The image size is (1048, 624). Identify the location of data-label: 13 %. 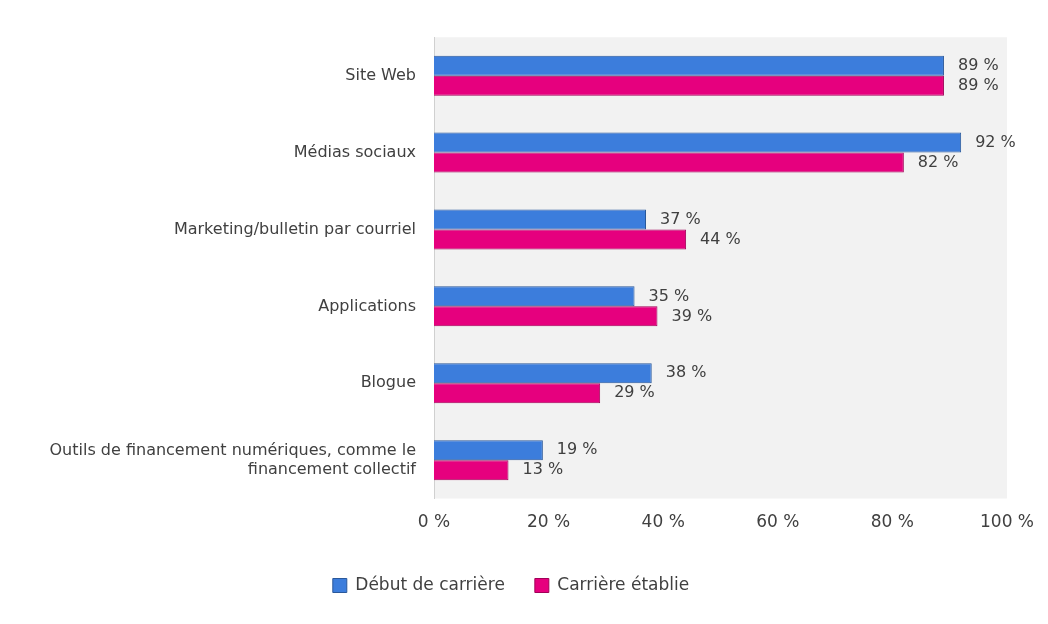
(543, 469).